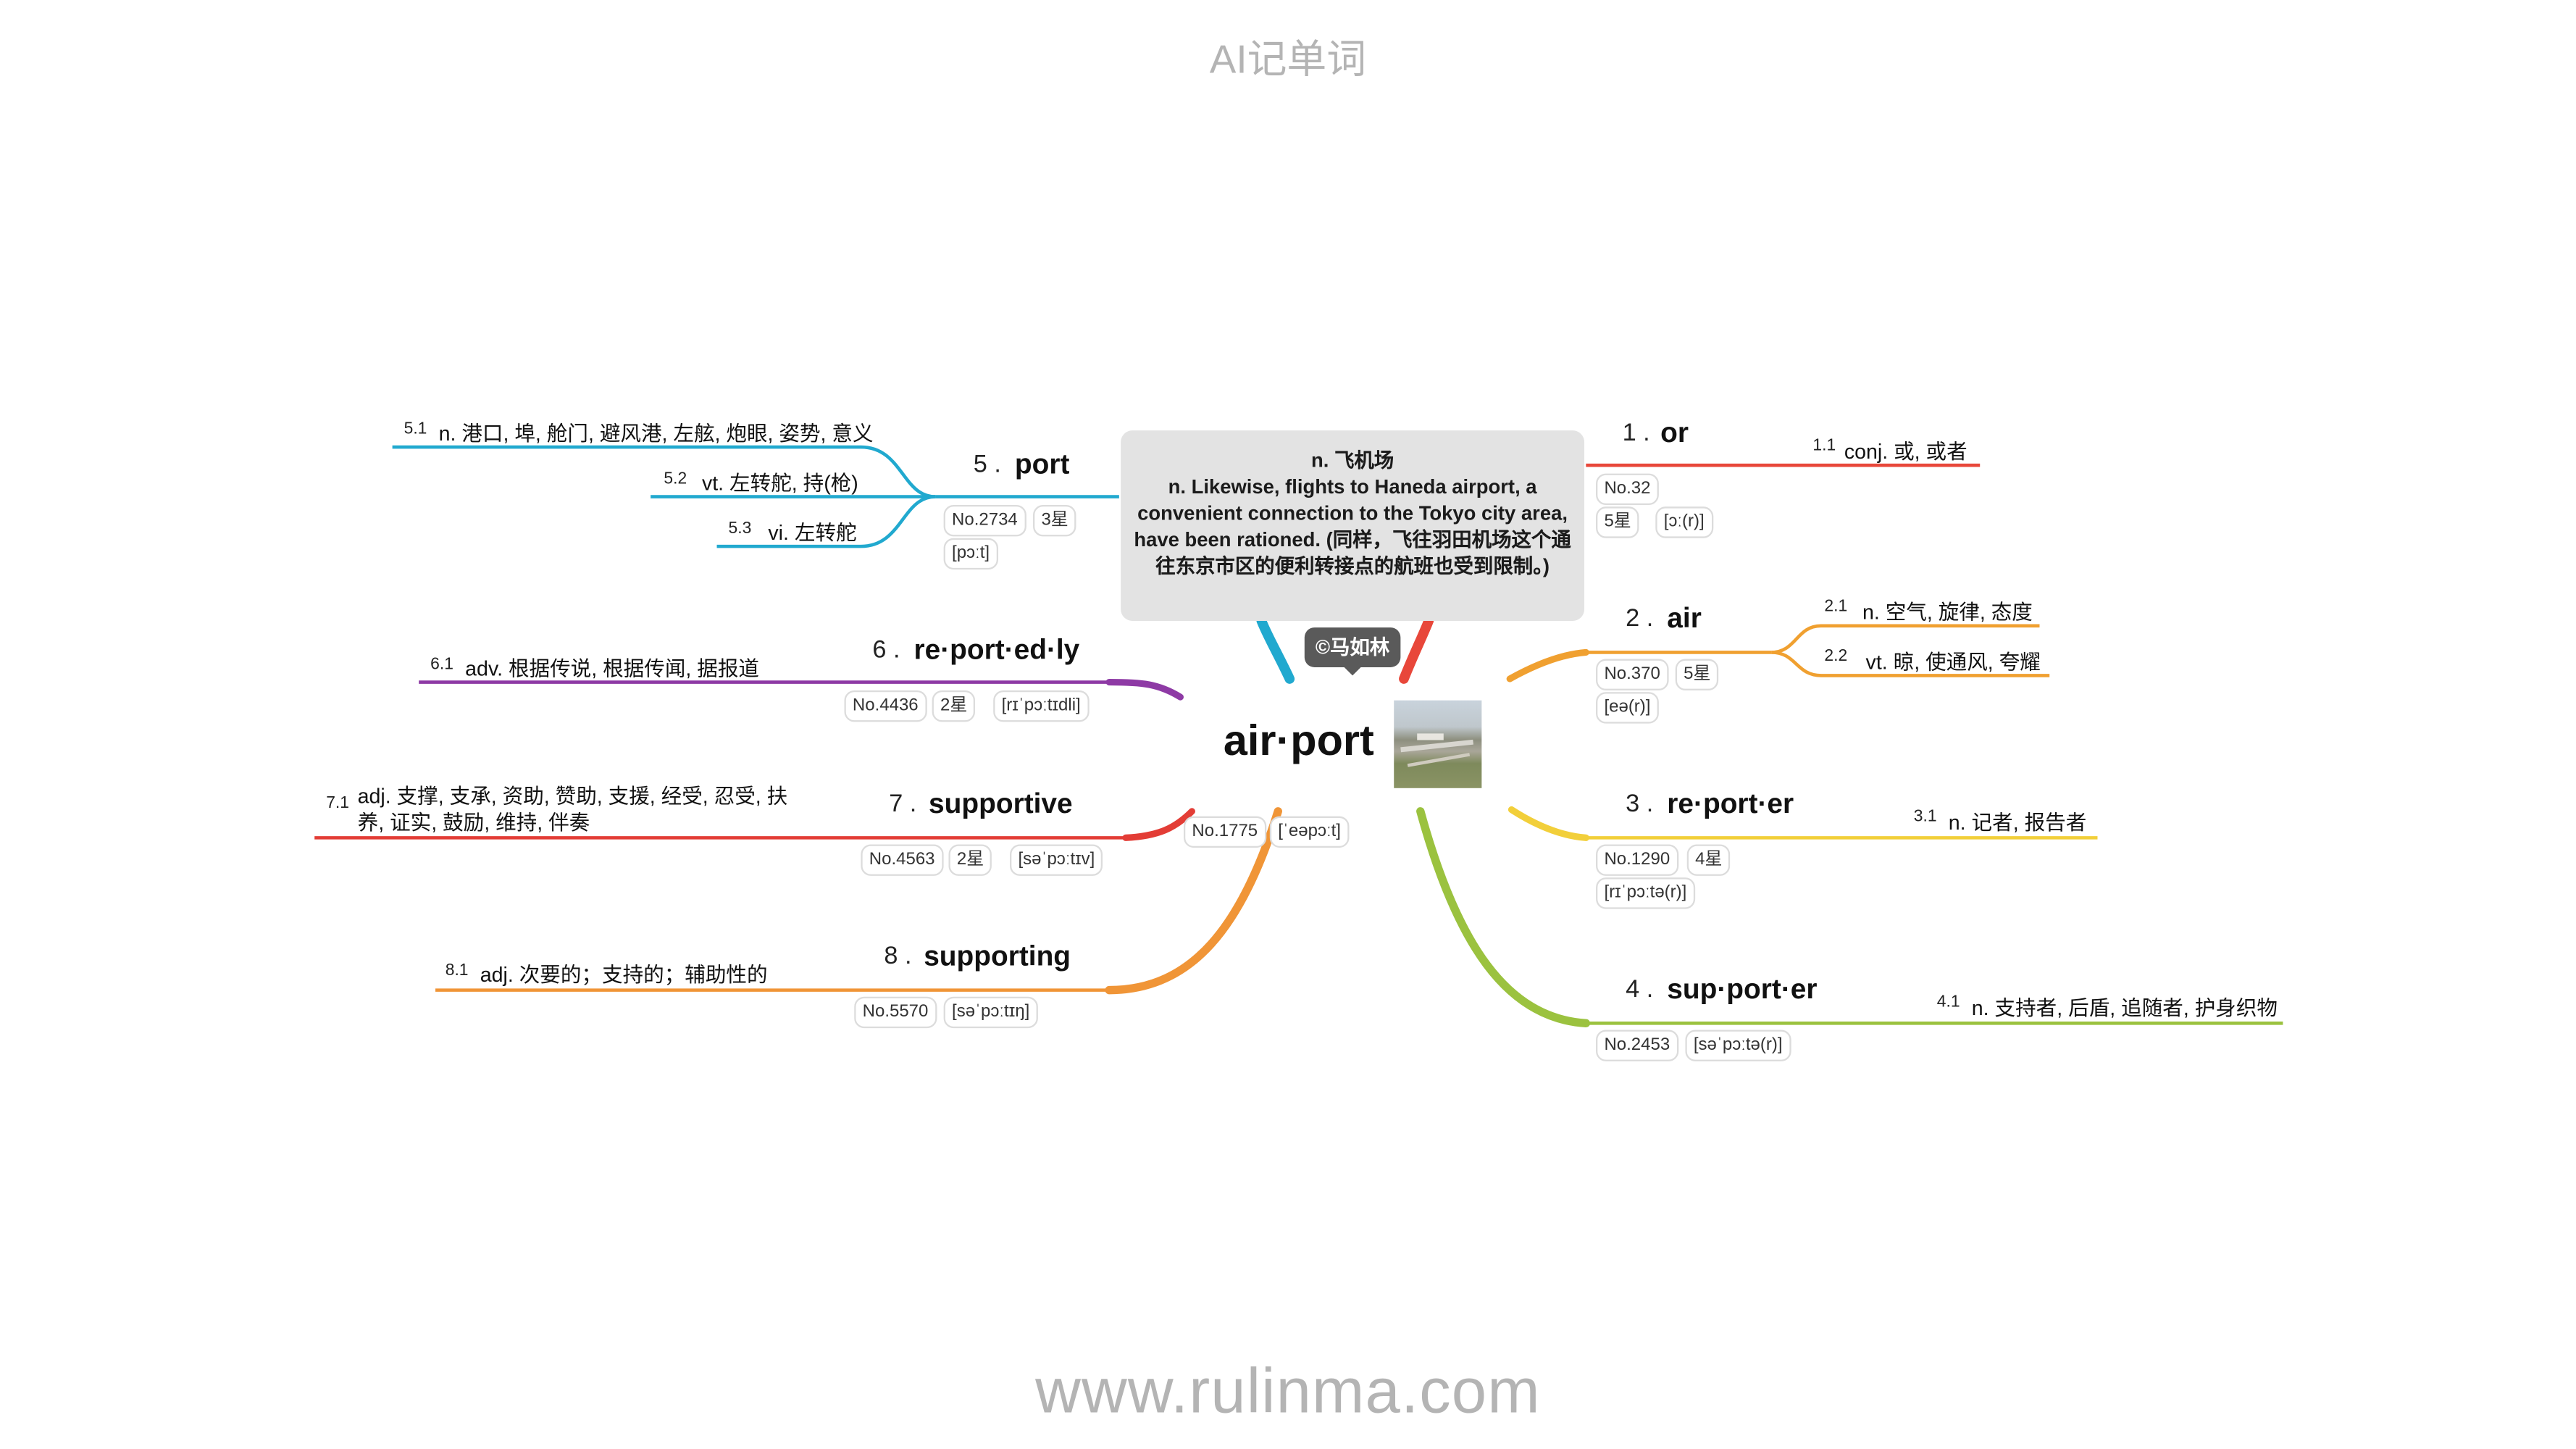 The image size is (2576, 1449). I want to click on branch-2-tag-no: No.370, so click(1632, 674).